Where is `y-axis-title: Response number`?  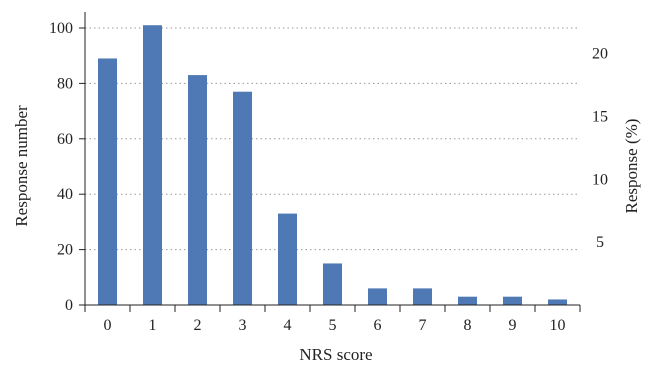 y-axis-title: Response number is located at coordinates (21, 166).